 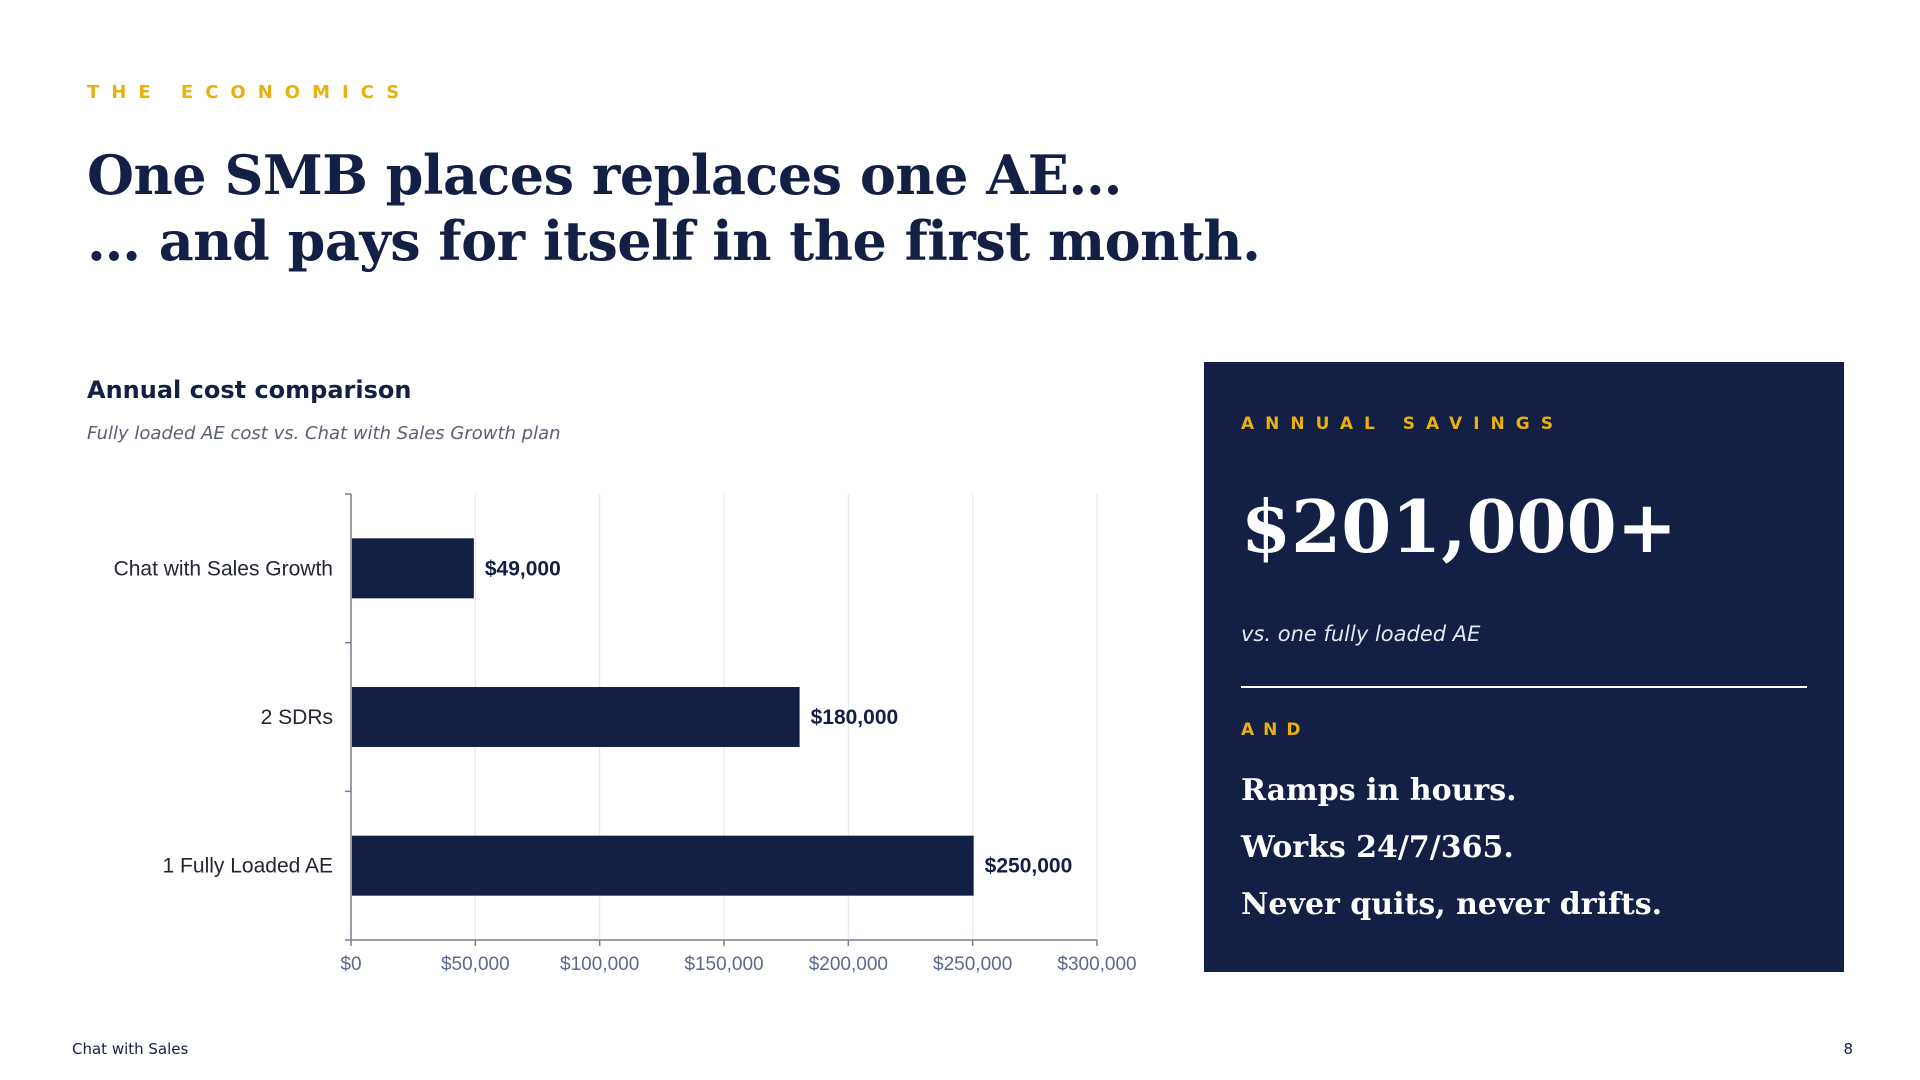 What do you see at coordinates (1029, 866) in the screenshot?
I see `data-label: $250,000` at bounding box center [1029, 866].